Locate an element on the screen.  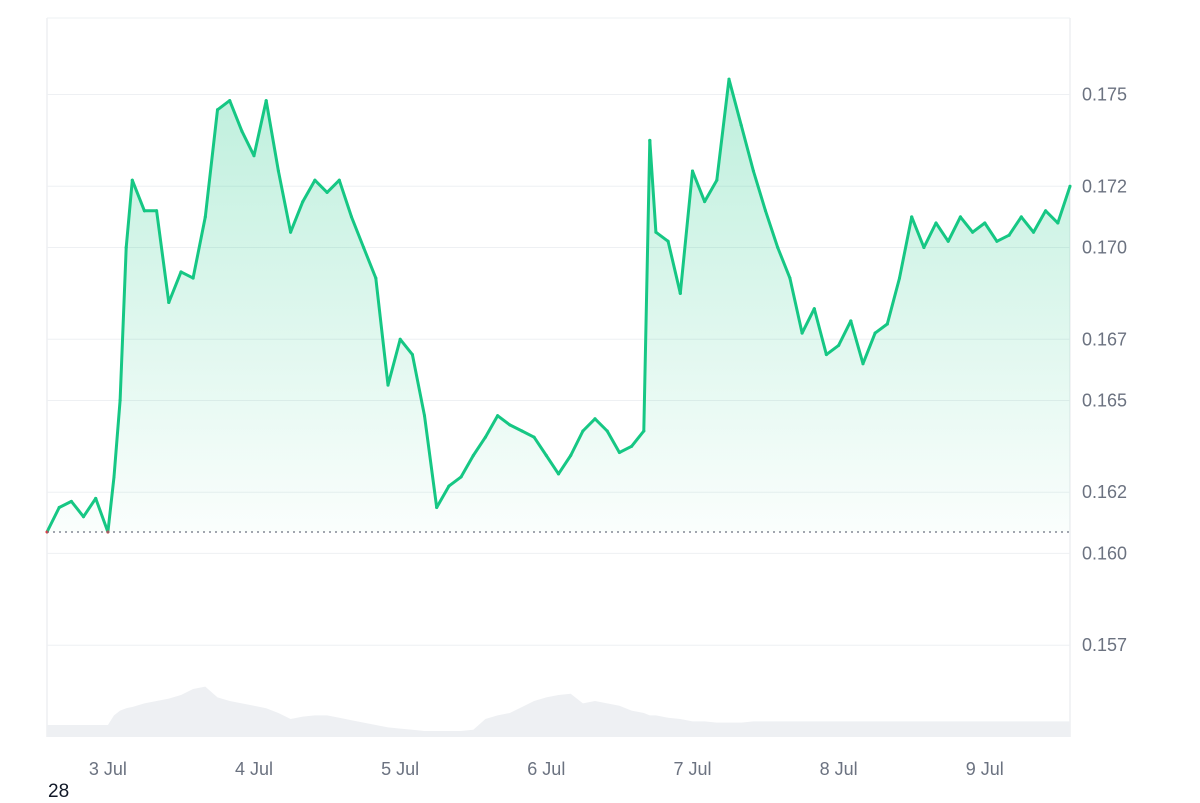
y-tick-label: 0.157 is located at coordinates (1104, 645).